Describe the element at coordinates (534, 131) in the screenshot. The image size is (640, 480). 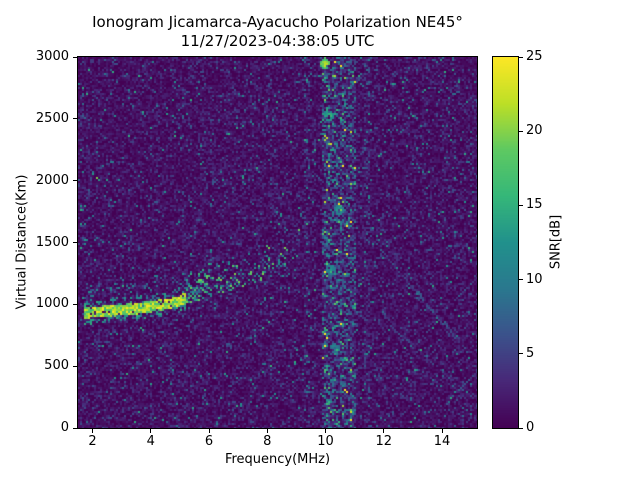
I see `colorbar-tick-label: 20` at that location.